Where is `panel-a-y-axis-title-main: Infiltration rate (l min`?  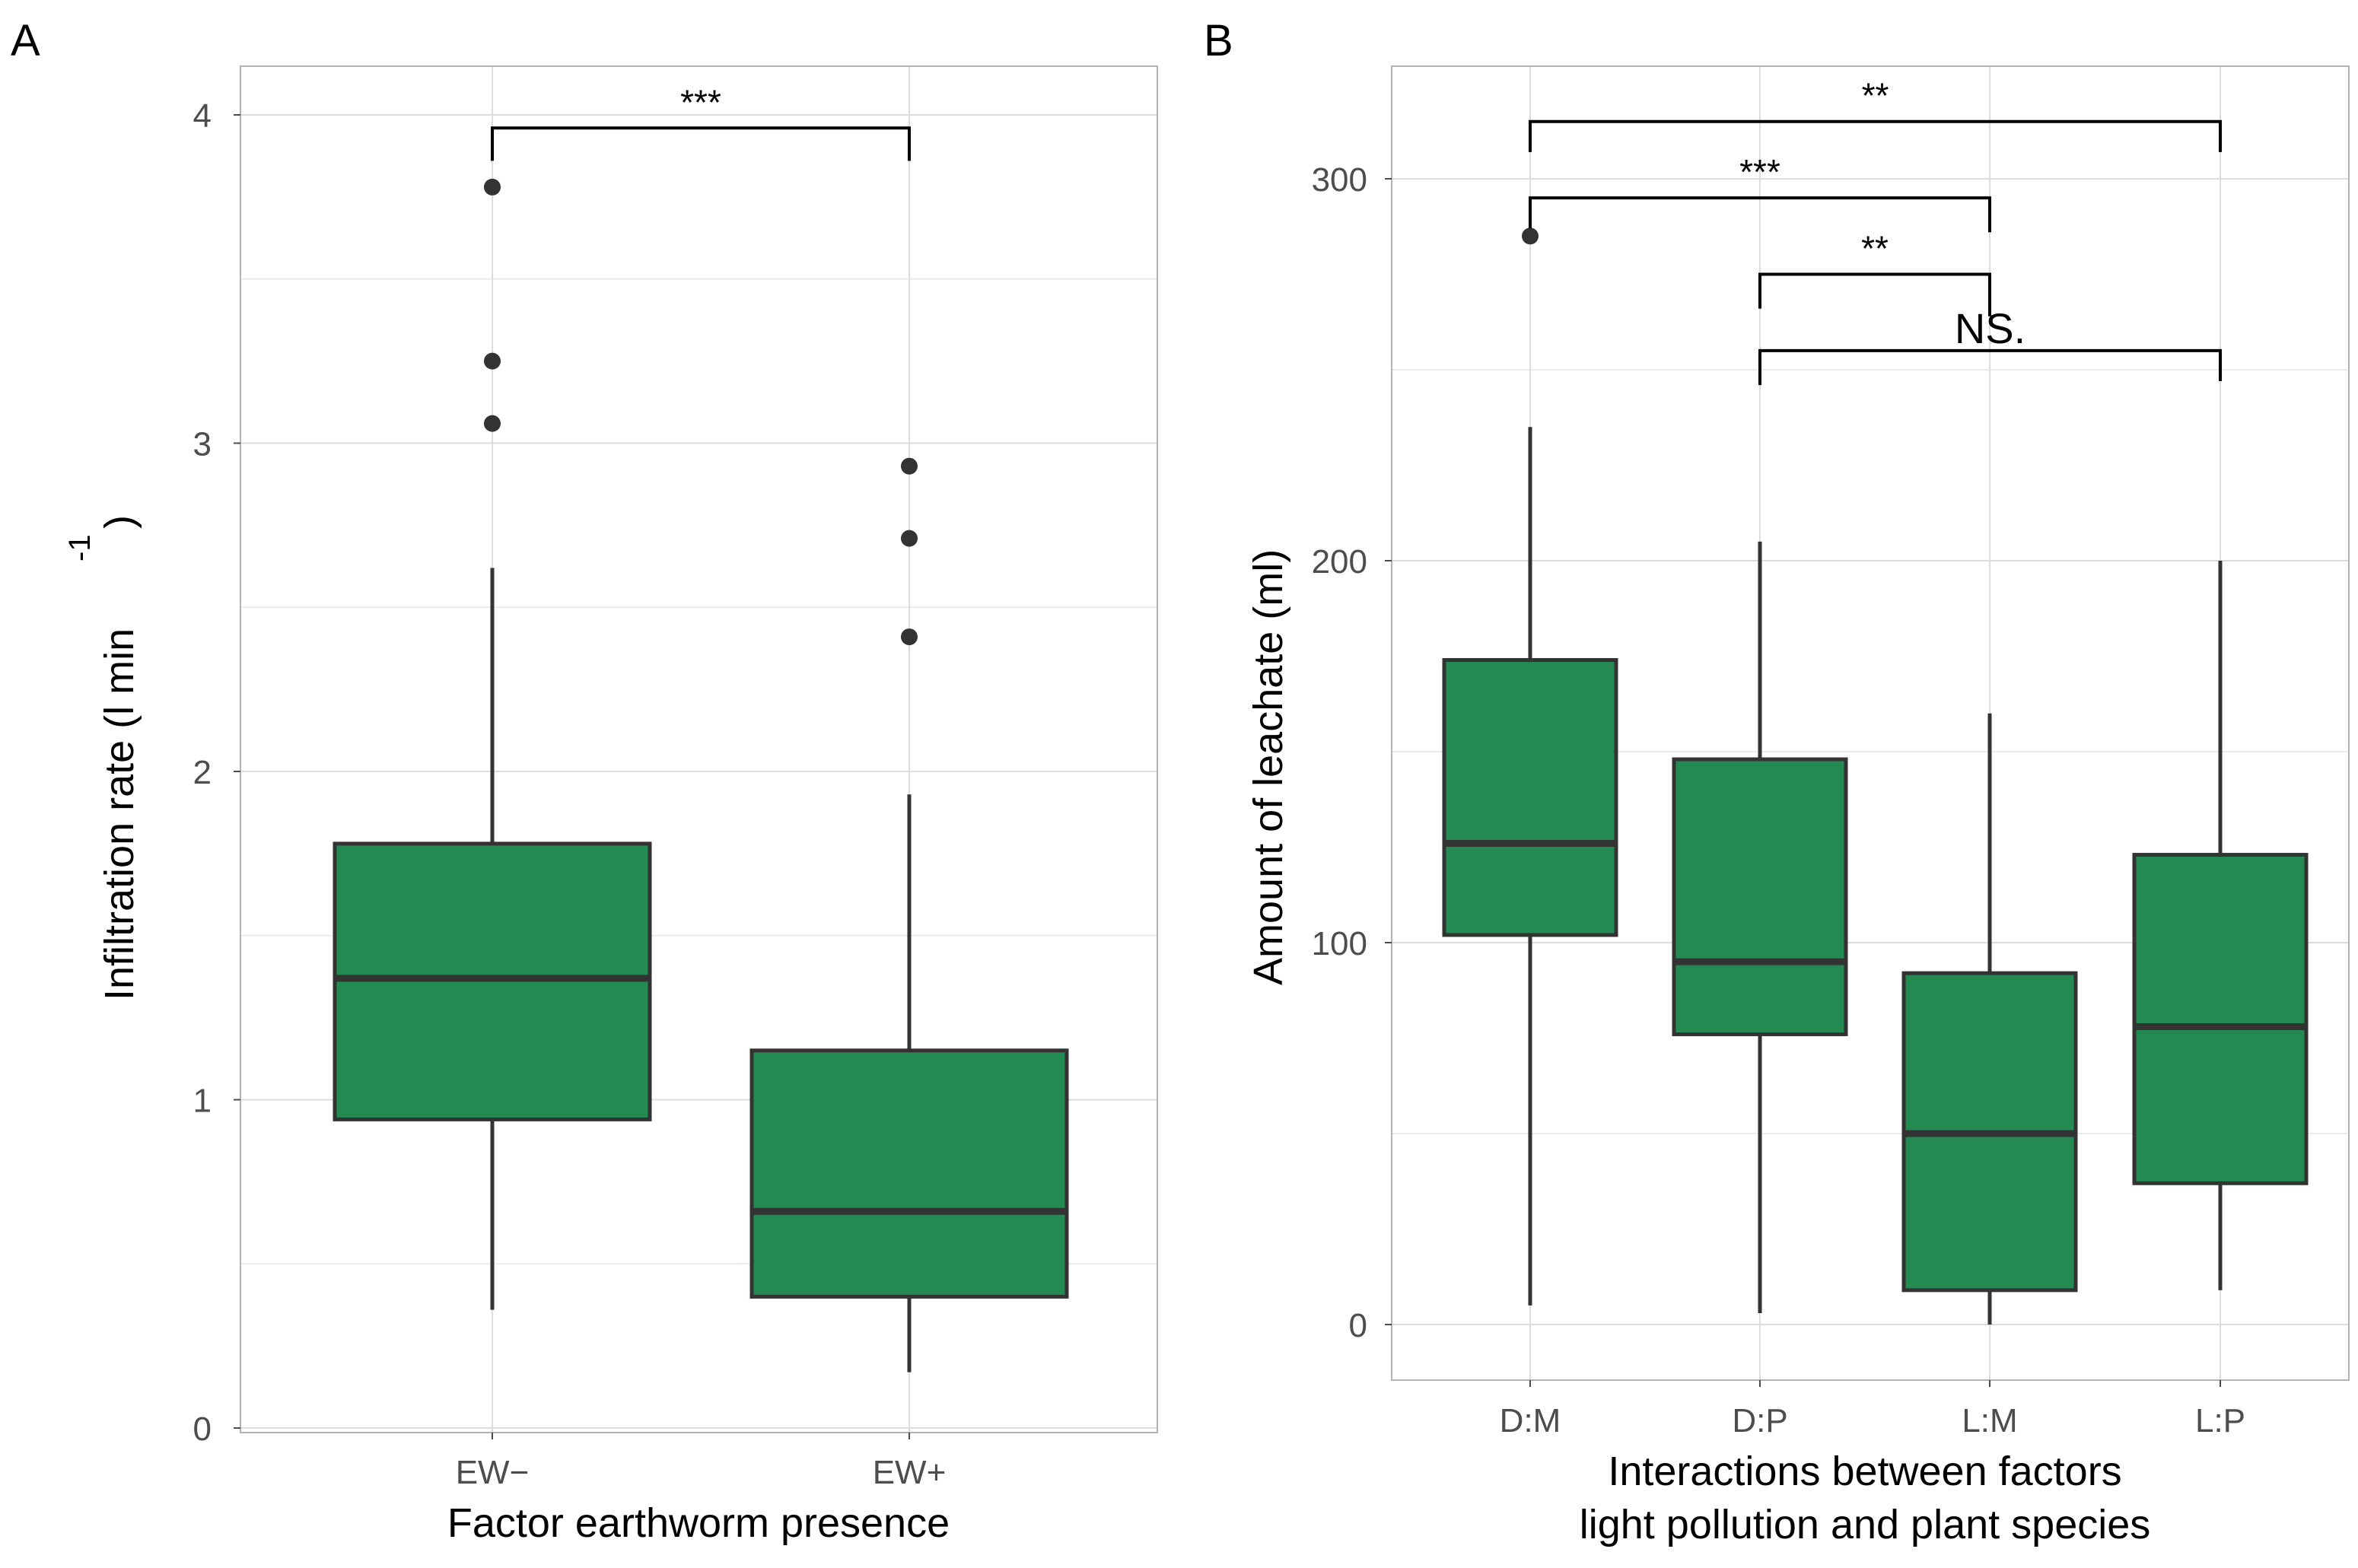
panel-a-y-axis-title-main: Infiltration rate (l min is located at coordinates (119, 814).